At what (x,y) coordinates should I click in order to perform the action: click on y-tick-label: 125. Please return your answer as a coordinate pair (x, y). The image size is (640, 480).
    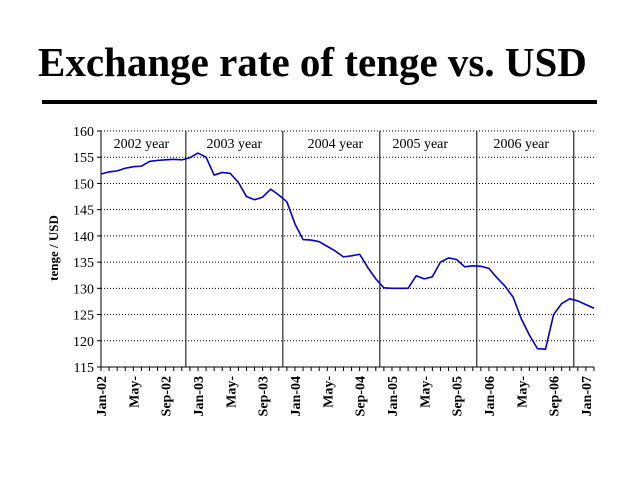
    Looking at the image, I should click on (83, 316).